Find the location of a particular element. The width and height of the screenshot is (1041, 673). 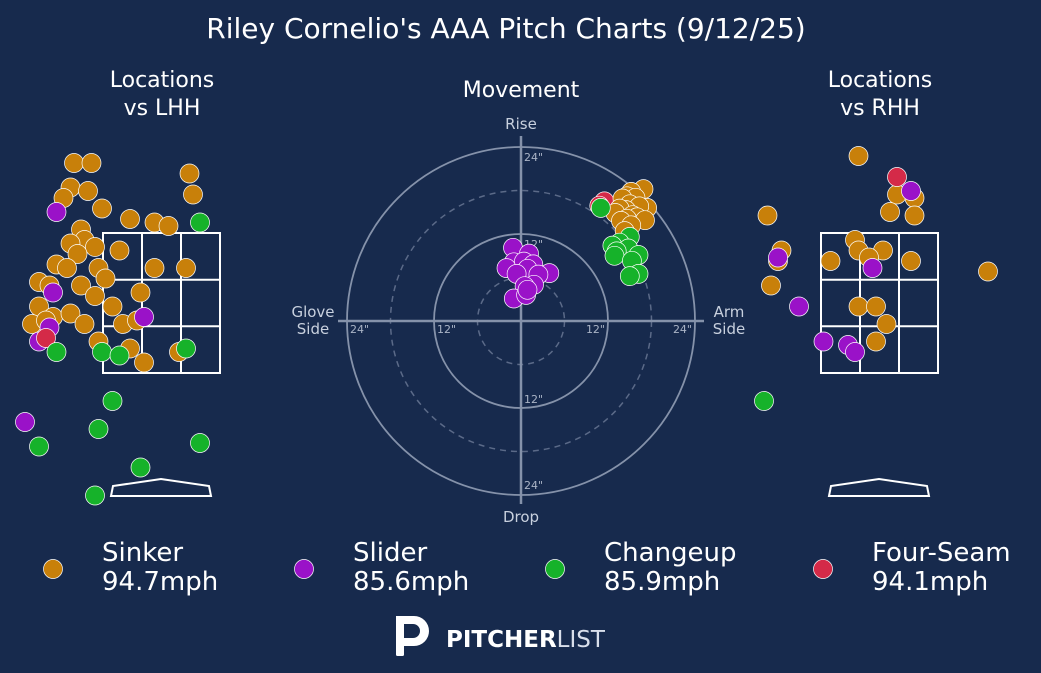

svg-text: PITCHERLIST is located at coordinates (526, 640).